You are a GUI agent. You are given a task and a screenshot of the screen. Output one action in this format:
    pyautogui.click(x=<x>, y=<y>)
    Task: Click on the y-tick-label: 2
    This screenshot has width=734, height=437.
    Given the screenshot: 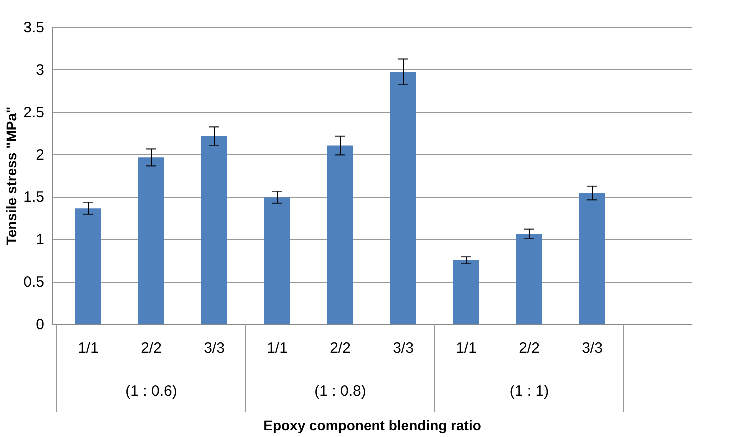 What is the action you would take?
    pyautogui.click(x=40, y=155)
    